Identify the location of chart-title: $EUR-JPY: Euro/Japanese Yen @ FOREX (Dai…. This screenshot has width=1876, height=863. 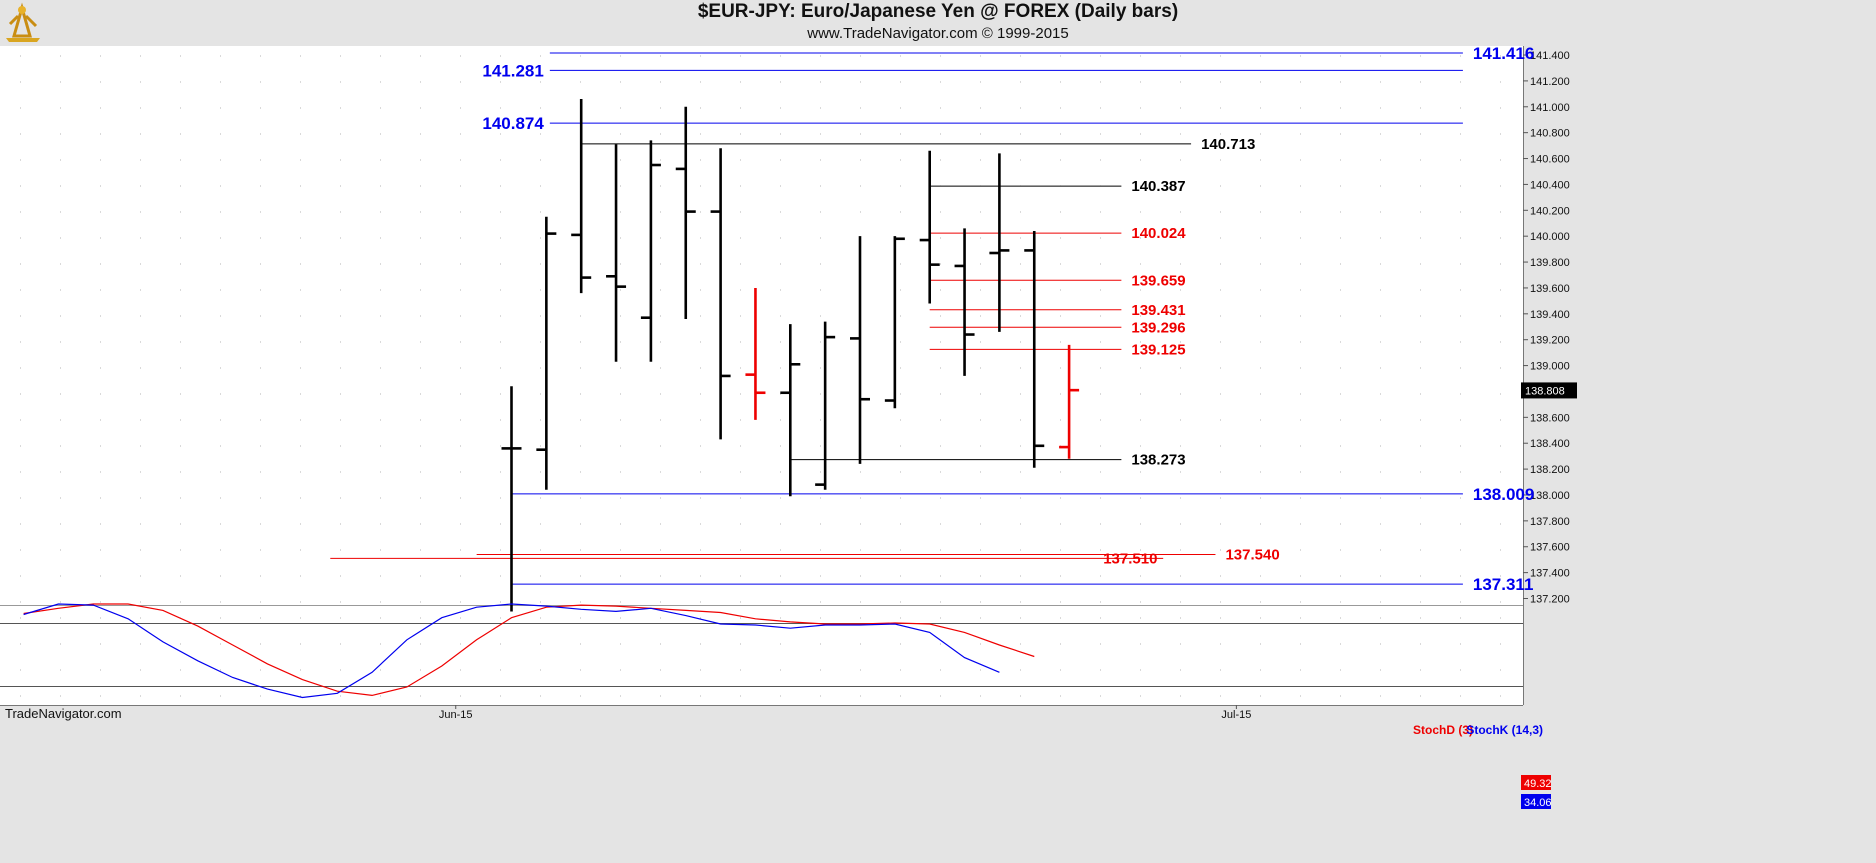
(938, 11).